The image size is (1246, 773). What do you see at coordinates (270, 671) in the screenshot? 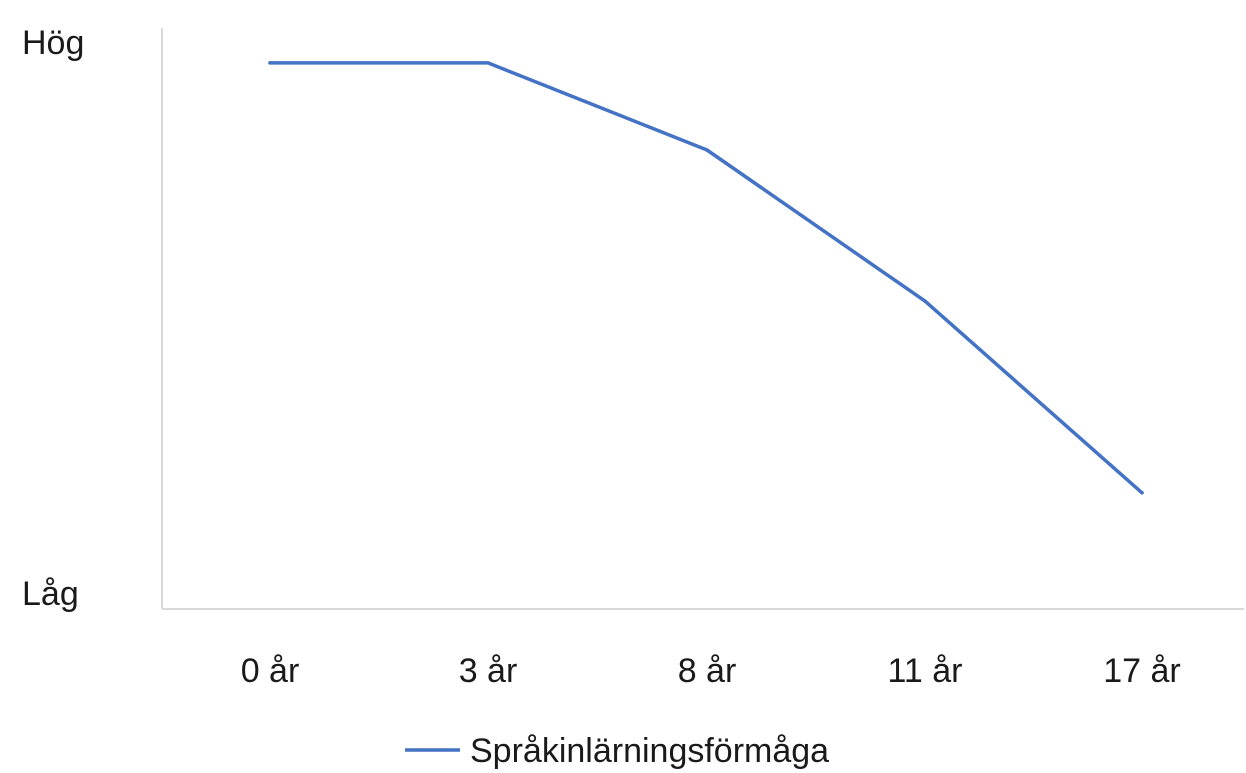
I see `x-tick-label: 0 år` at bounding box center [270, 671].